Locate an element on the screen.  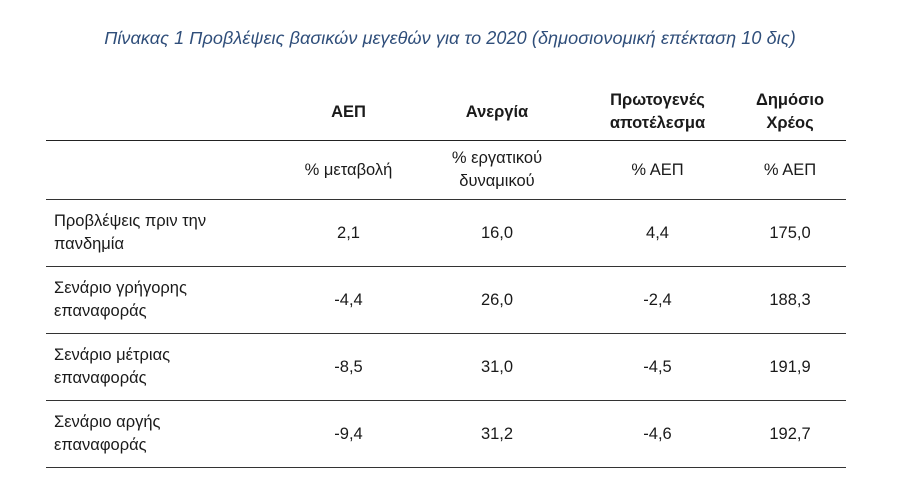
unit-unemployment-line1: % εργατικού is located at coordinates (497, 158).